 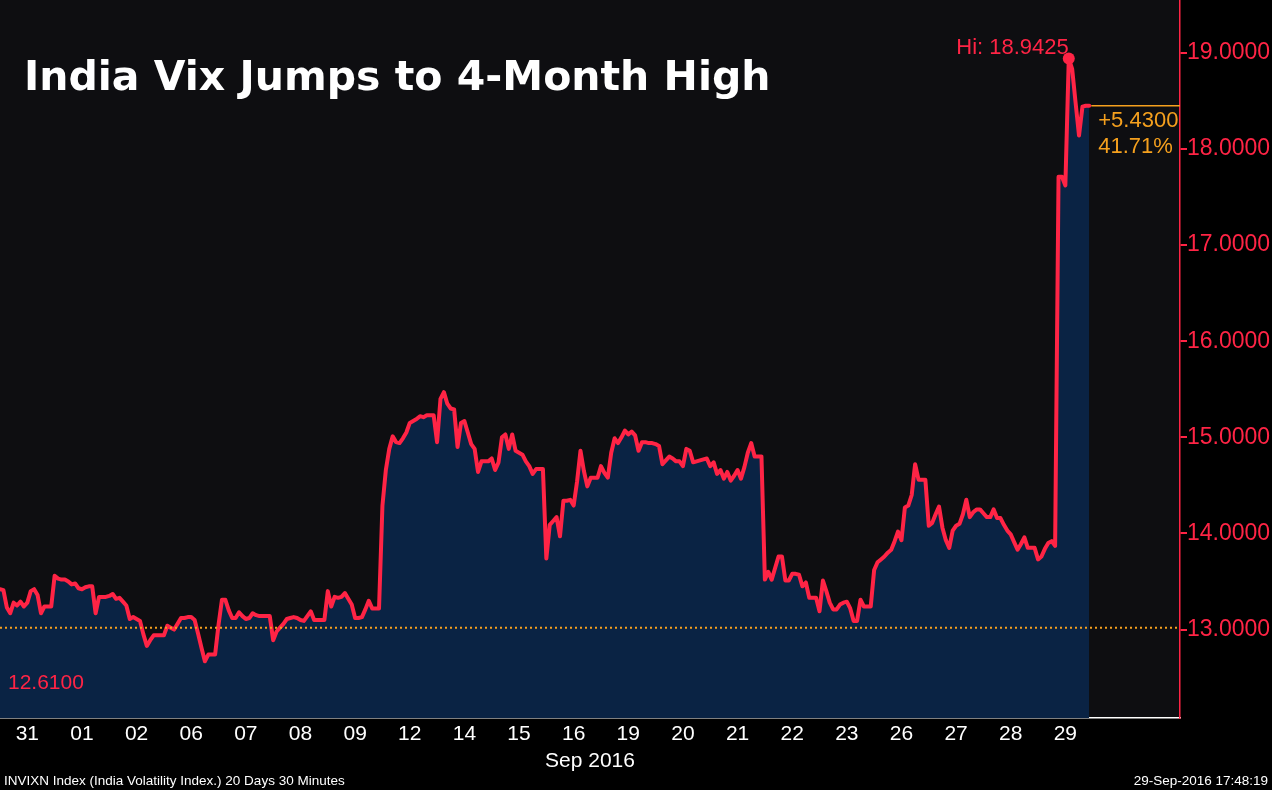 I want to click on text: +5.4300 41.71%, so click(x=1138, y=132).